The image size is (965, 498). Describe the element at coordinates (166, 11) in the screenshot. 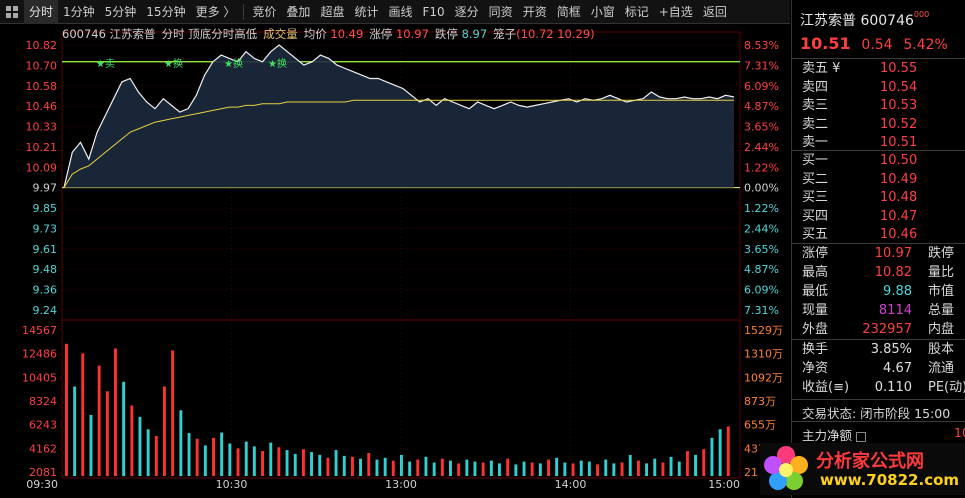

I see `tab-15min: 15分钟` at that location.